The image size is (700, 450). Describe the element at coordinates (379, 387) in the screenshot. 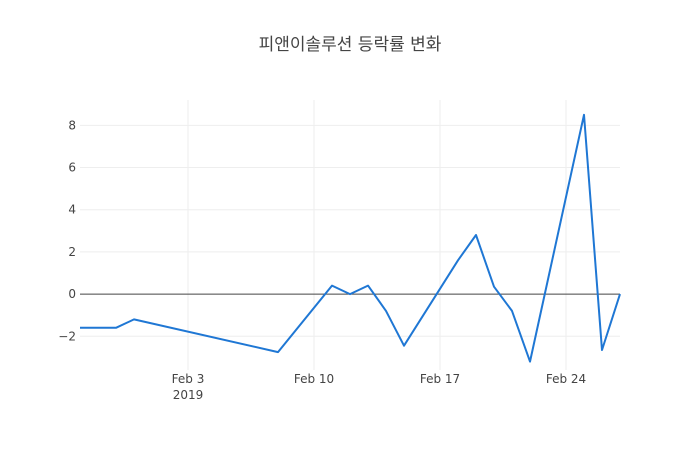

I see `x-axis: Feb 3 2019 Feb 10 Feb 17 Feb 24` at that location.